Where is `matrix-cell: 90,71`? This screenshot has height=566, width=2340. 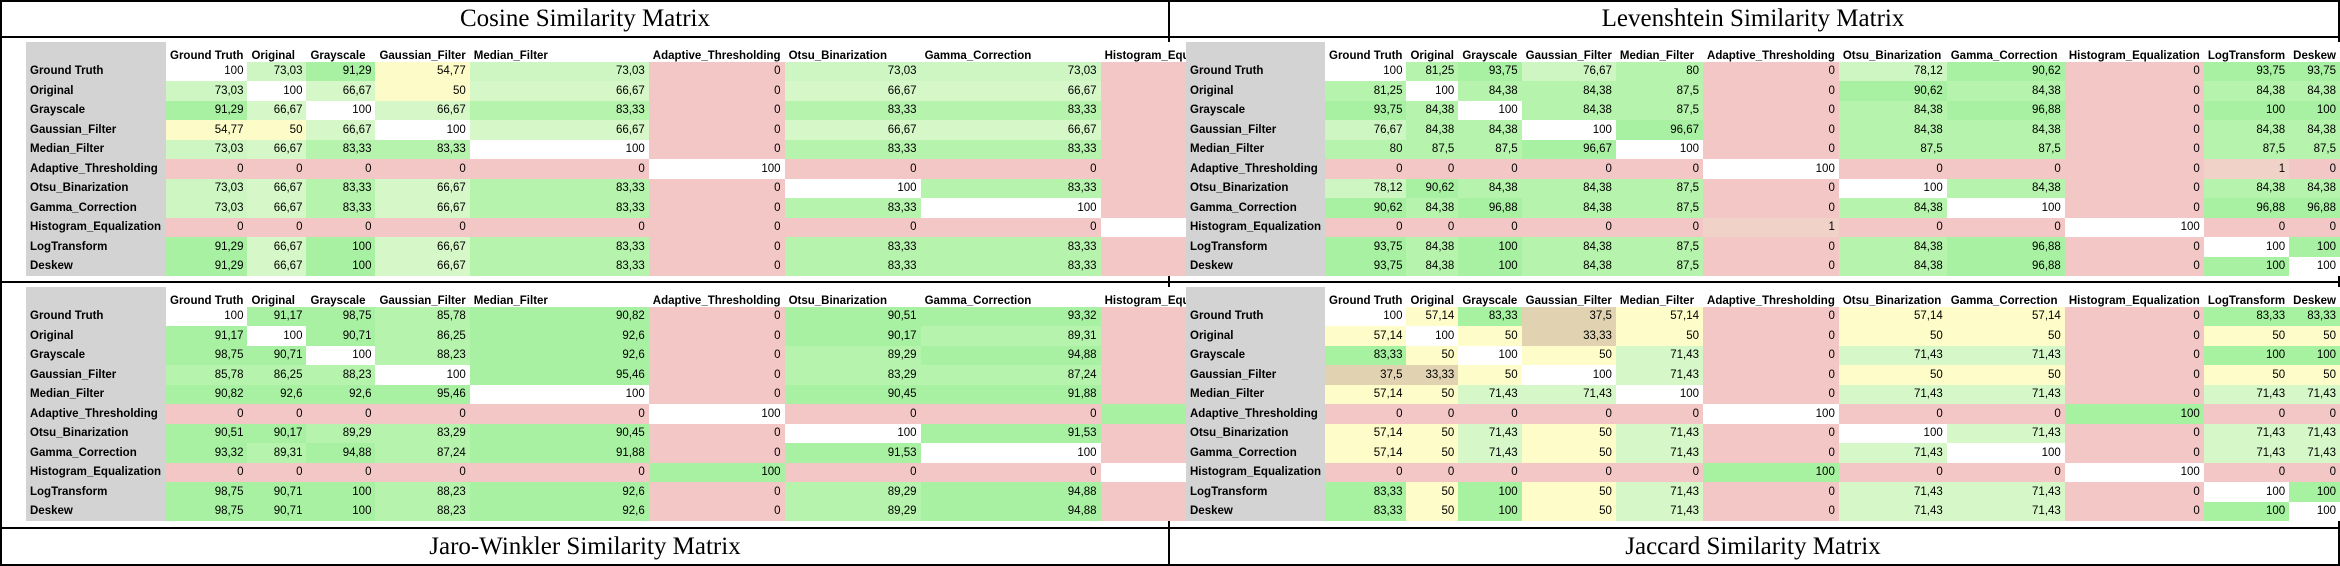
matrix-cell: 90,71 is located at coordinates (277, 355).